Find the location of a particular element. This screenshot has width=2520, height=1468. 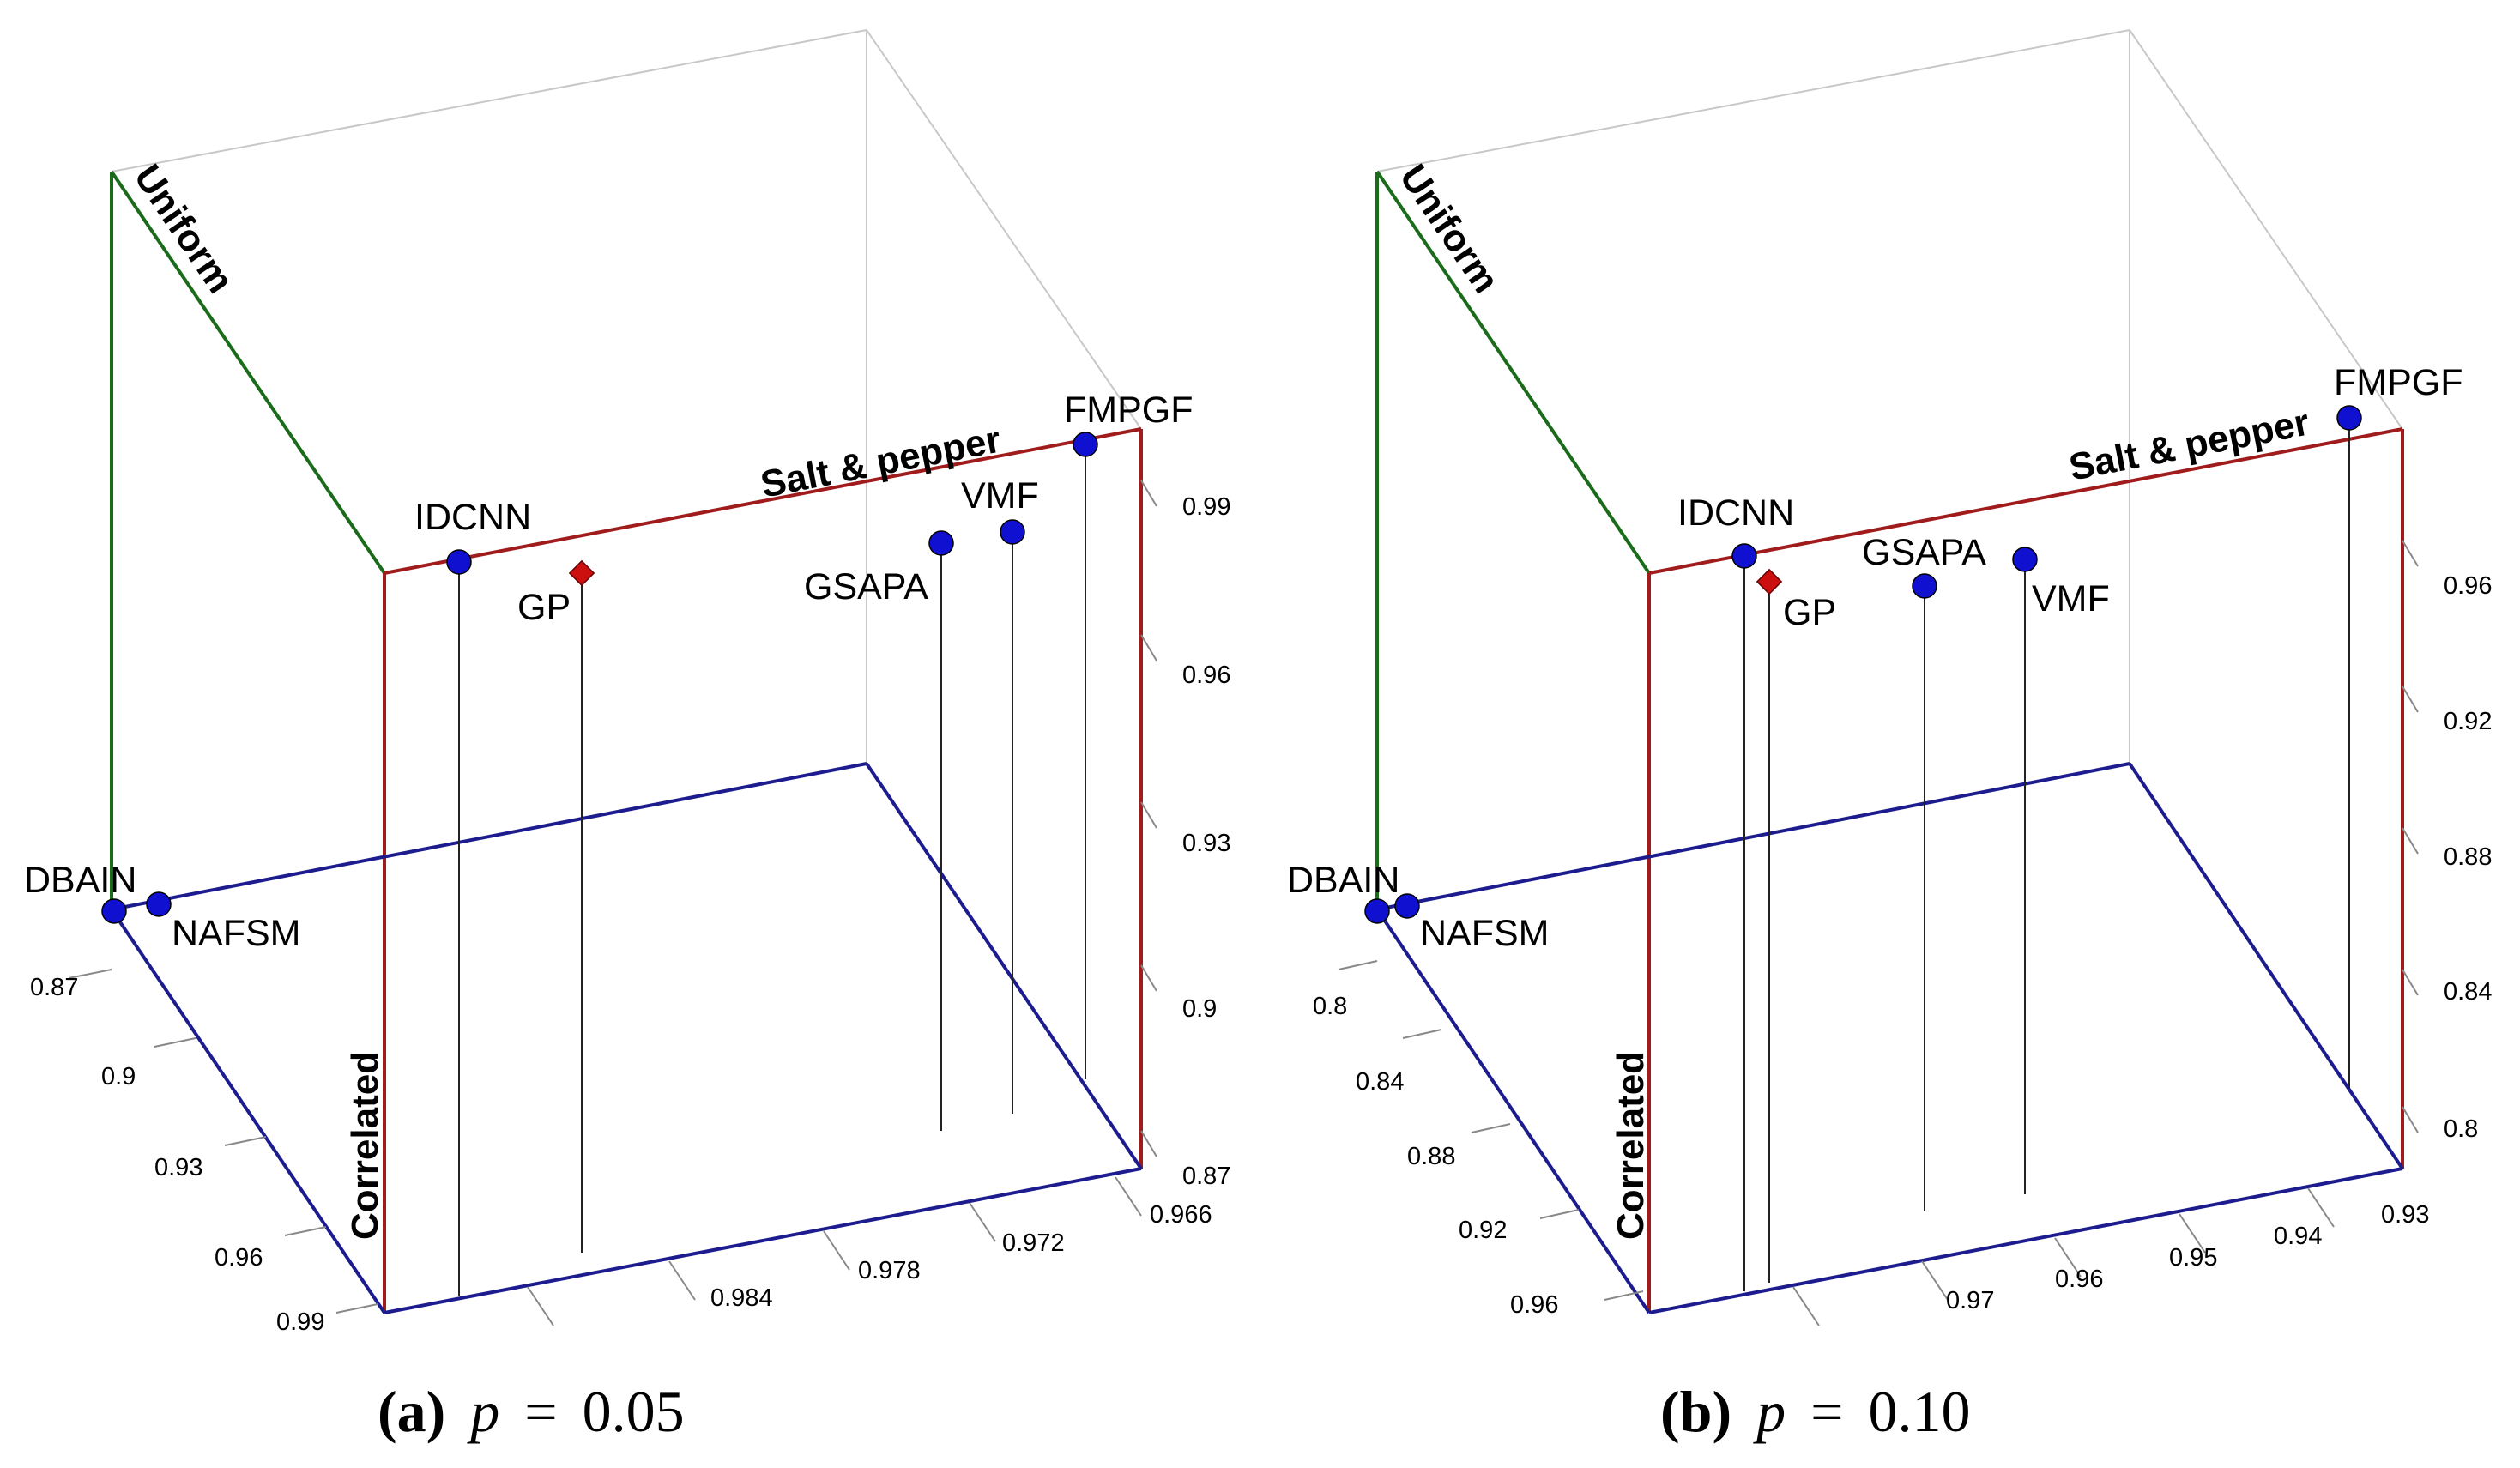

third-tick-b-0: 0.97 is located at coordinates (1970, 1300).